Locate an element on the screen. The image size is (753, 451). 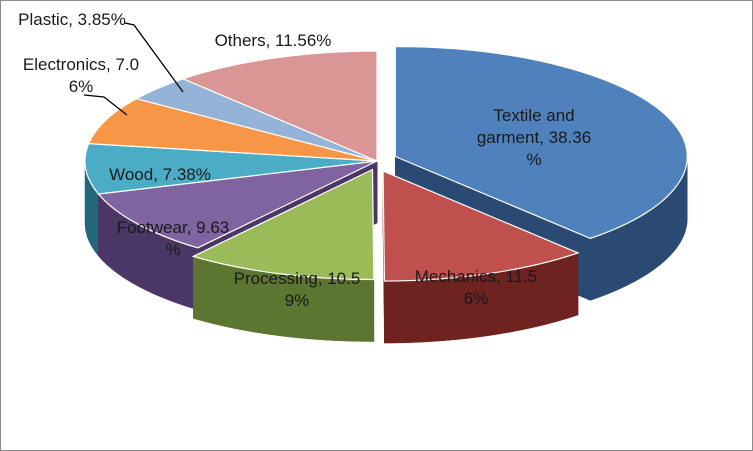
data-label-textile-and-garment: Textile and garment, 38.36% is located at coordinates (534, 137).